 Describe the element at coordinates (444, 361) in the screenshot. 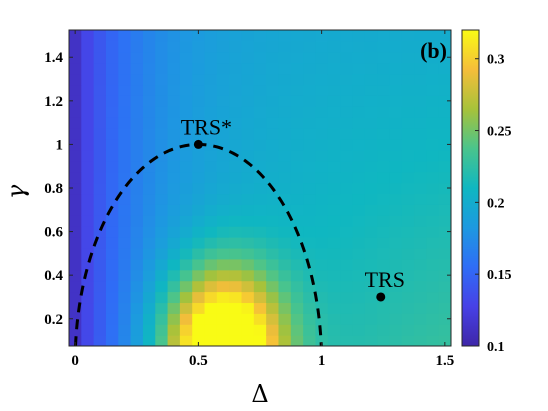

I see `x-tick-label: 1.5` at that location.